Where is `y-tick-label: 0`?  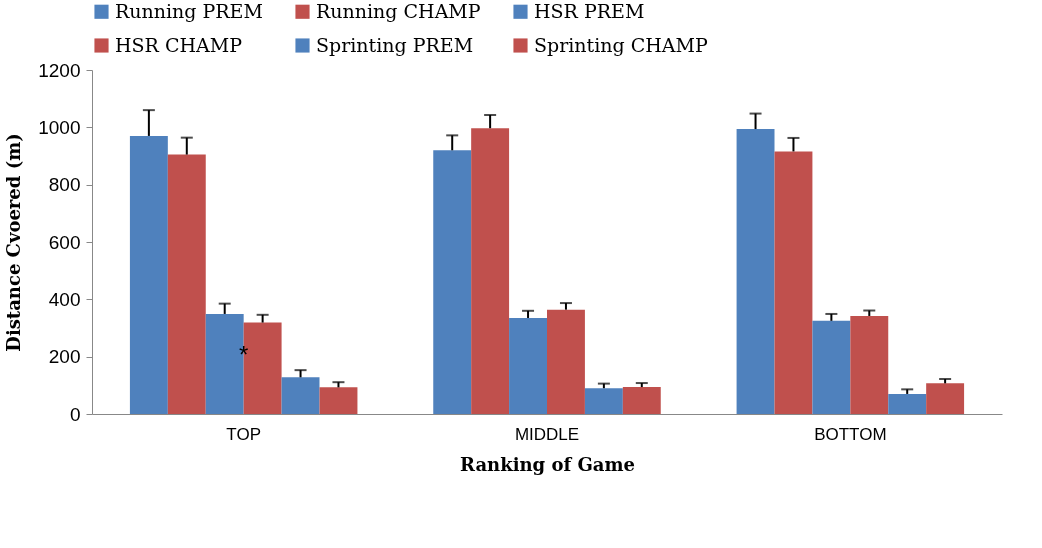 y-tick-label: 0 is located at coordinates (75, 414).